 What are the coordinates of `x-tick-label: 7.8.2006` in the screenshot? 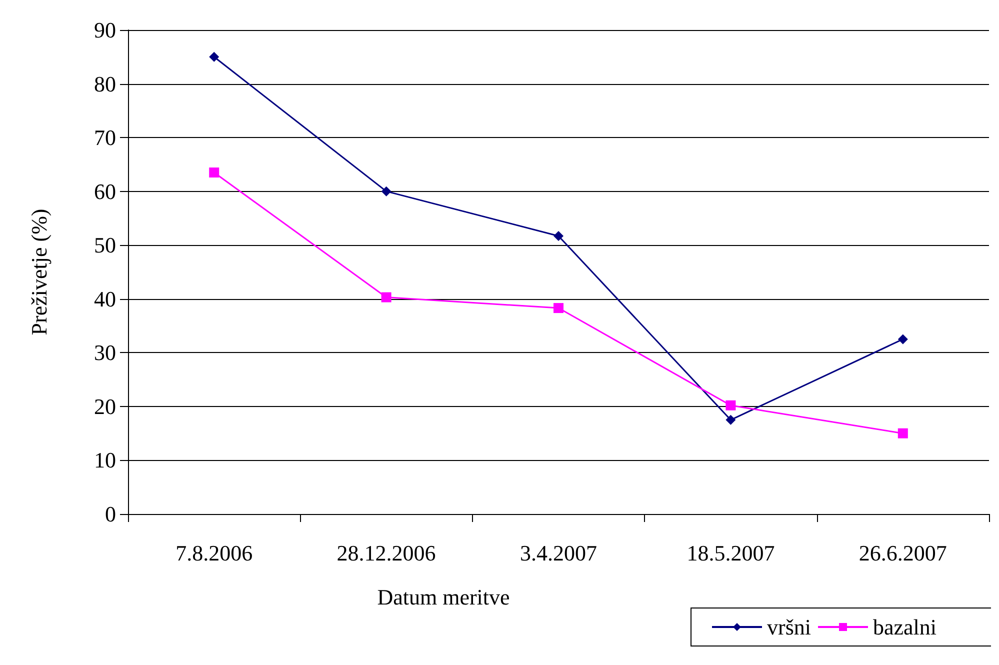 It's located at (214, 553).